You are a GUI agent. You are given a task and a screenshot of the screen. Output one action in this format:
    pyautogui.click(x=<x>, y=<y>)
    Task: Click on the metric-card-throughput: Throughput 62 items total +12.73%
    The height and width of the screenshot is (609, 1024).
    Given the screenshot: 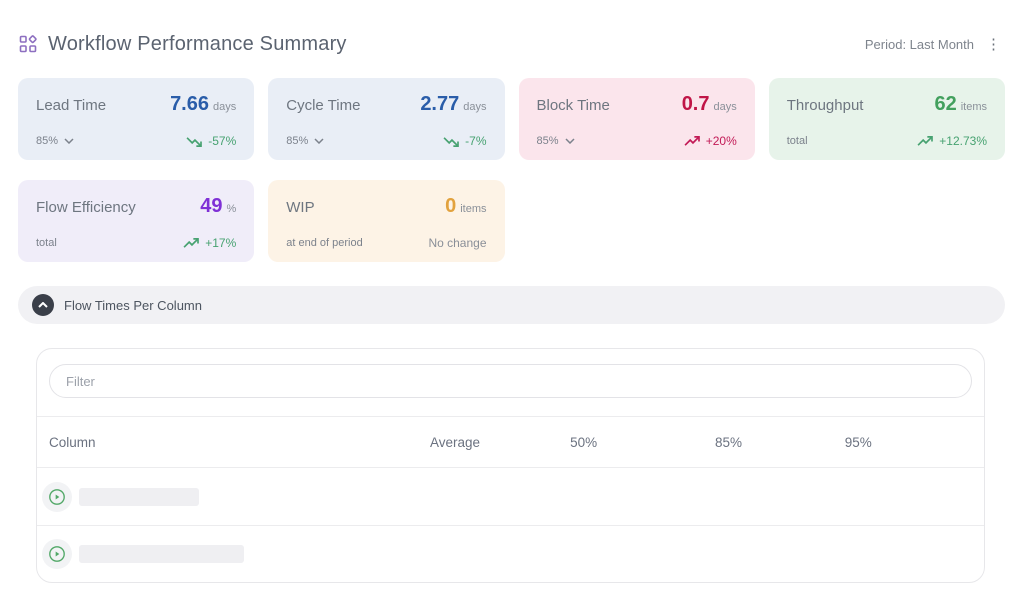 What is the action you would take?
    pyautogui.click(x=886, y=119)
    